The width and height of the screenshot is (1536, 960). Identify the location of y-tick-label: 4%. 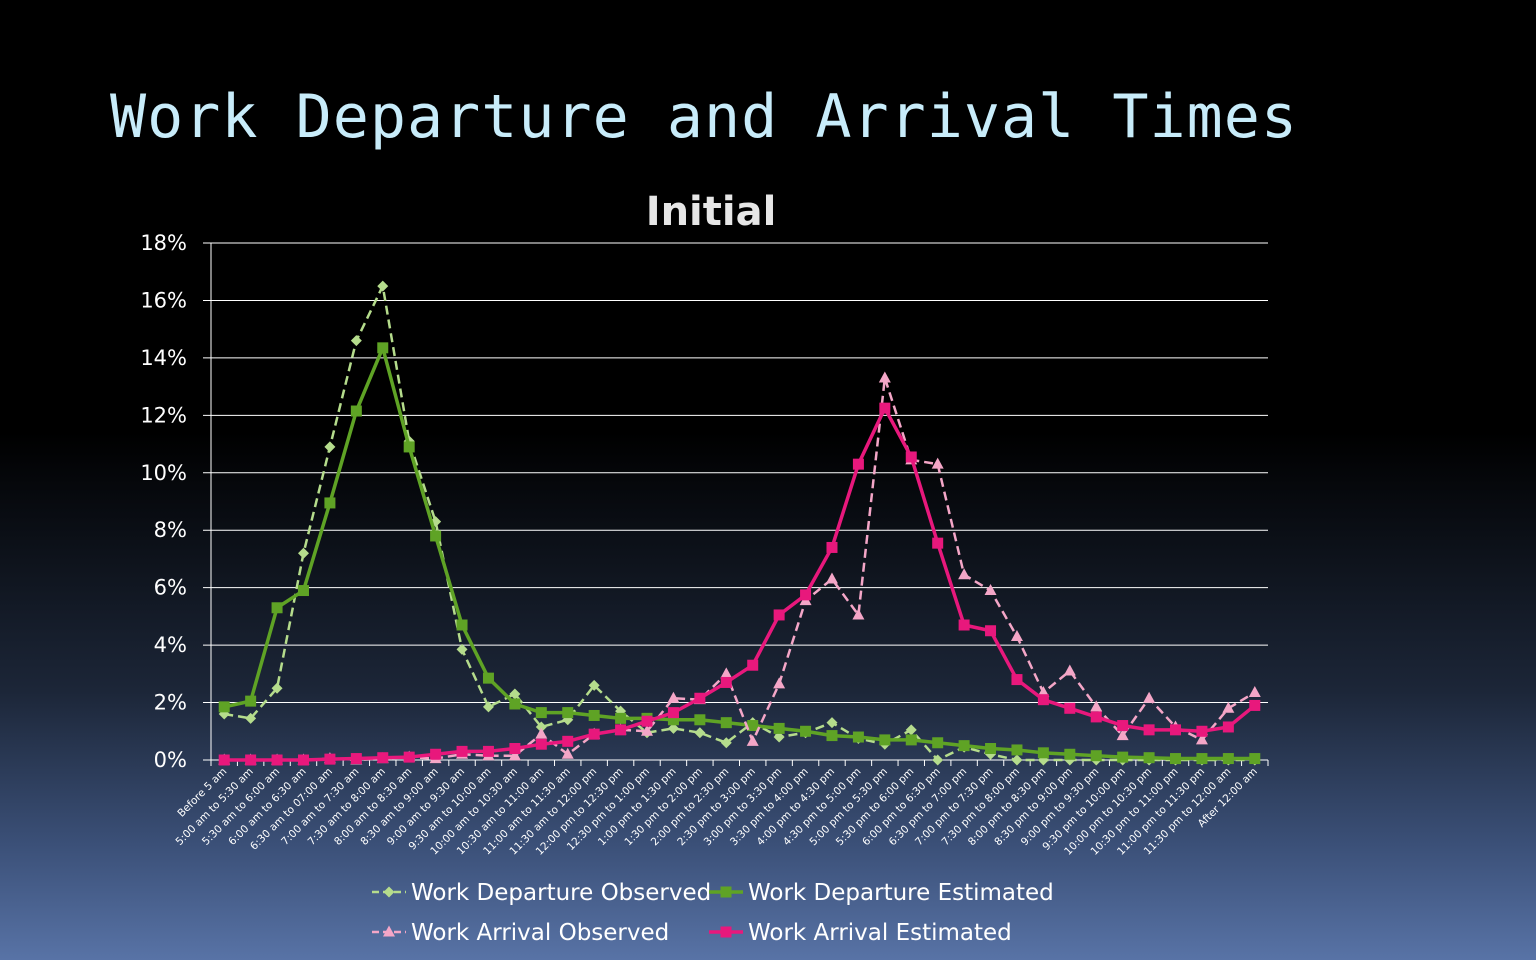
(170, 645).